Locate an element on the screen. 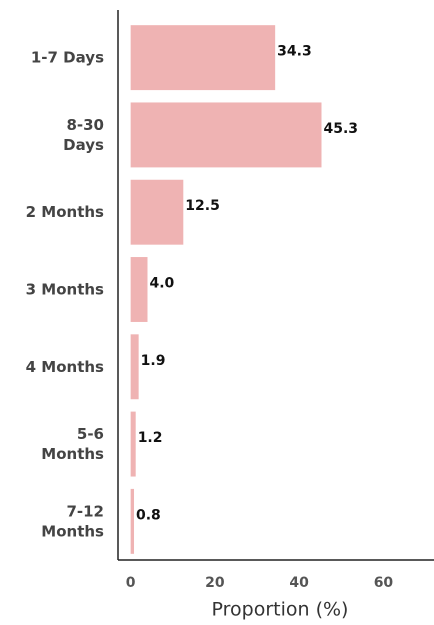  y-tick-label: 2 Months is located at coordinates (65, 212).